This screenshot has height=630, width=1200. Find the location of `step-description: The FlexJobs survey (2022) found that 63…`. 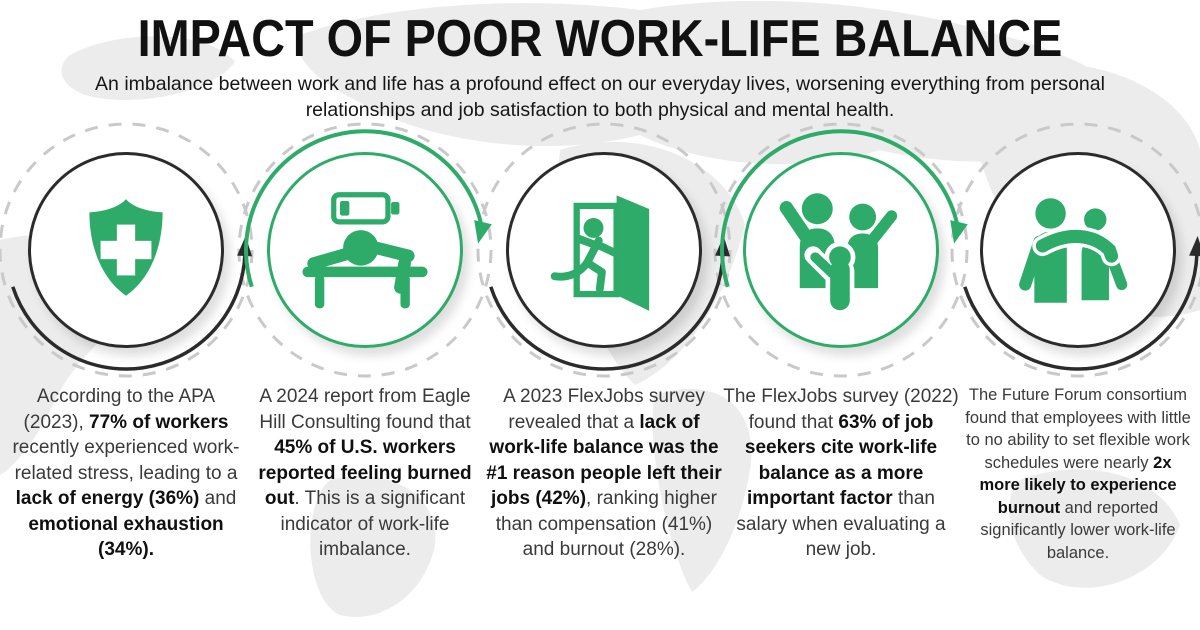

step-description: The FlexJobs survey (2022) found that 63… is located at coordinates (841, 473).